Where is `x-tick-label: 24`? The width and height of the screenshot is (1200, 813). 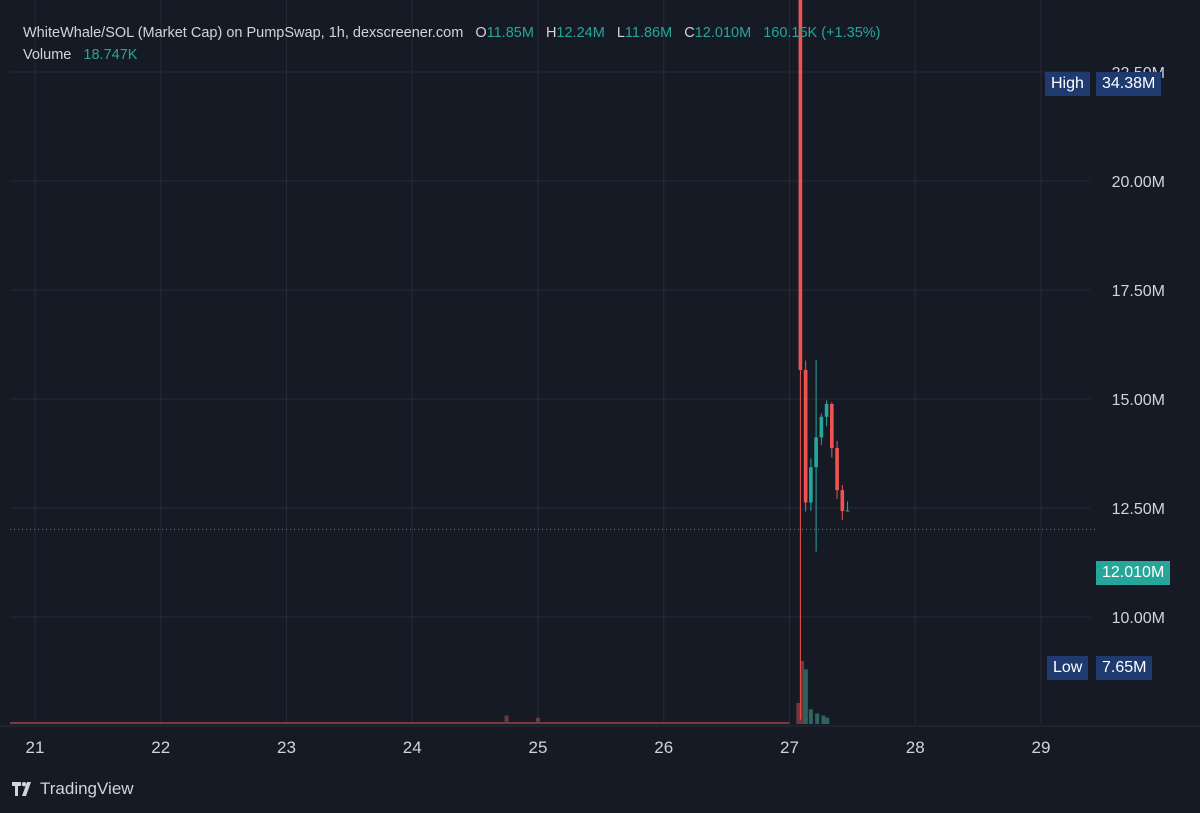 x-tick-label: 24 is located at coordinates (412, 747).